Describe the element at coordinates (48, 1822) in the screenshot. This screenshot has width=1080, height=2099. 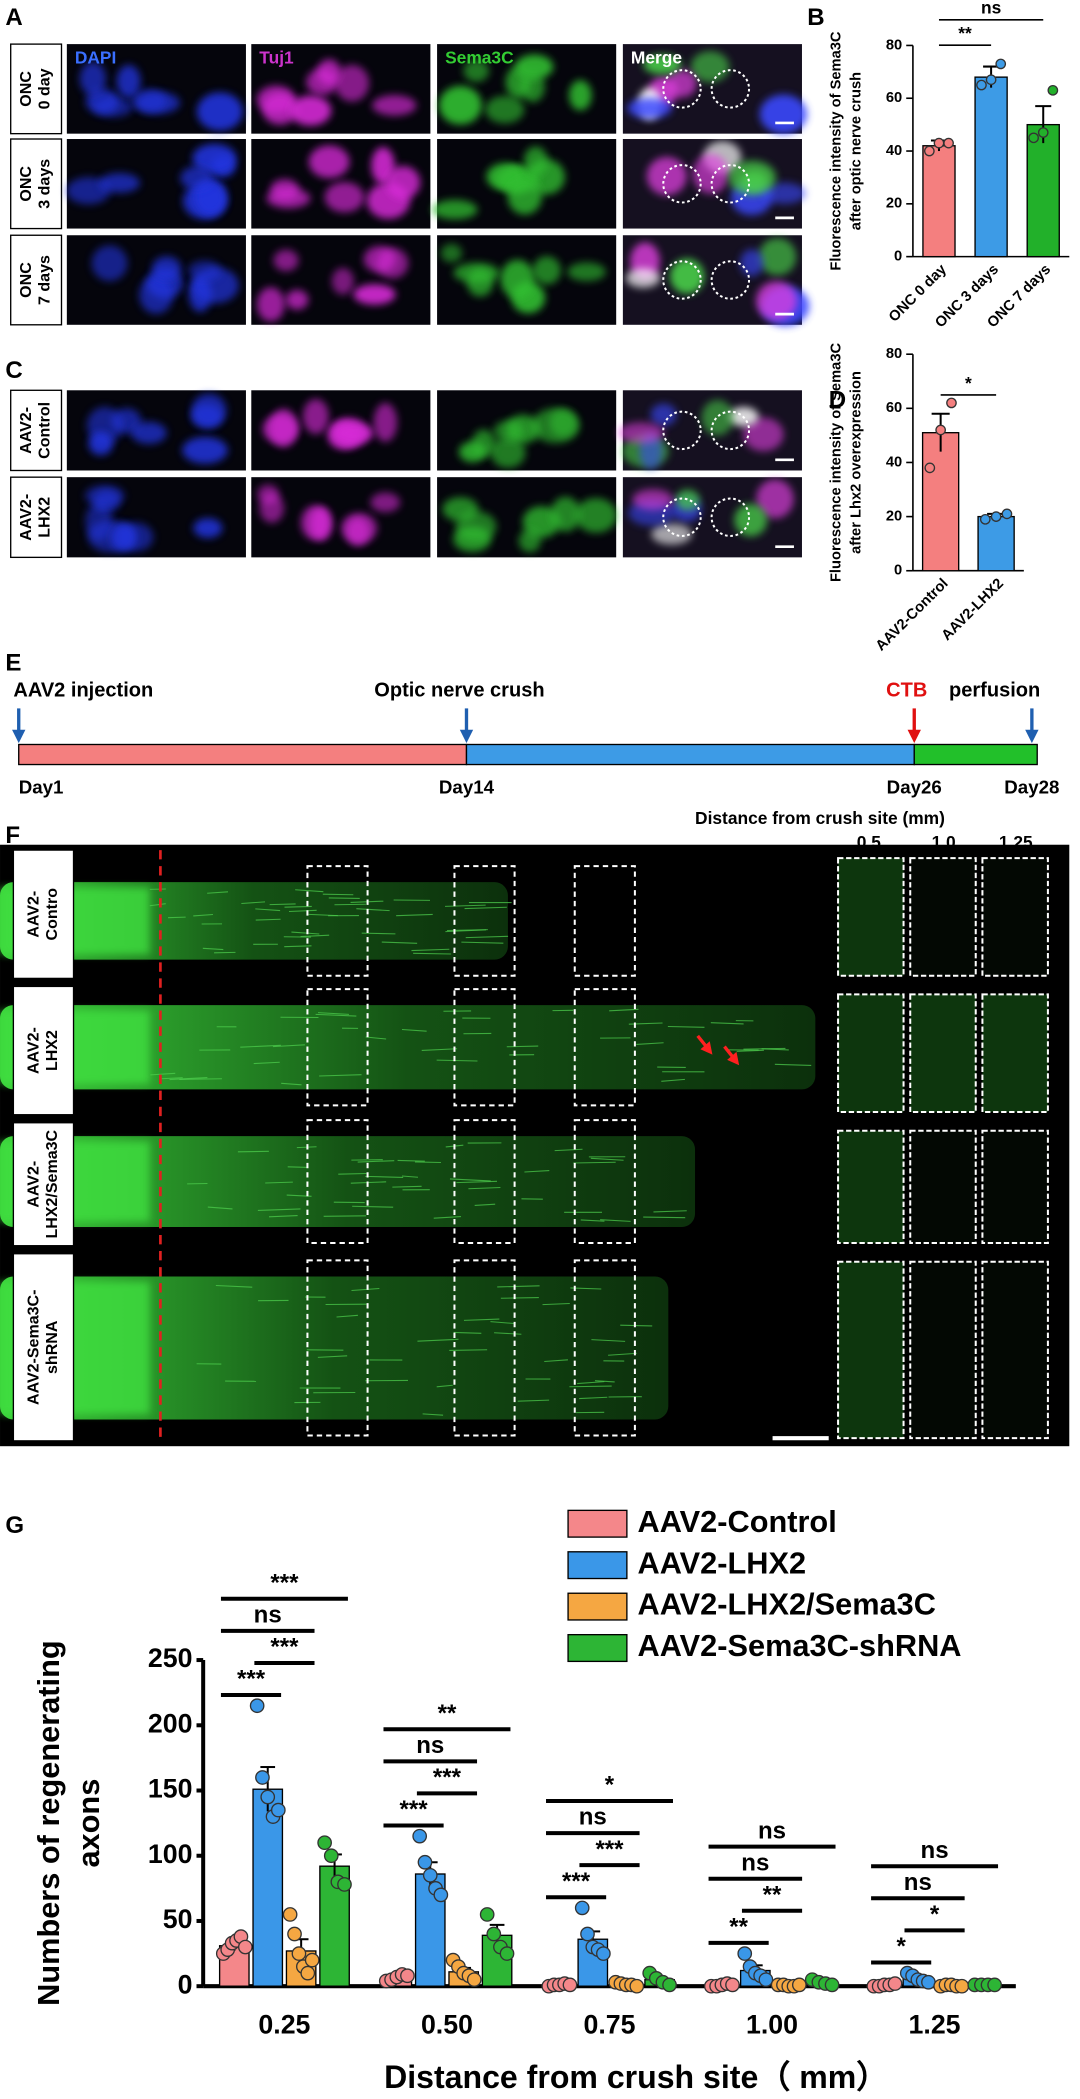
I see `y-axis-label: Numbers of regenerating` at that location.